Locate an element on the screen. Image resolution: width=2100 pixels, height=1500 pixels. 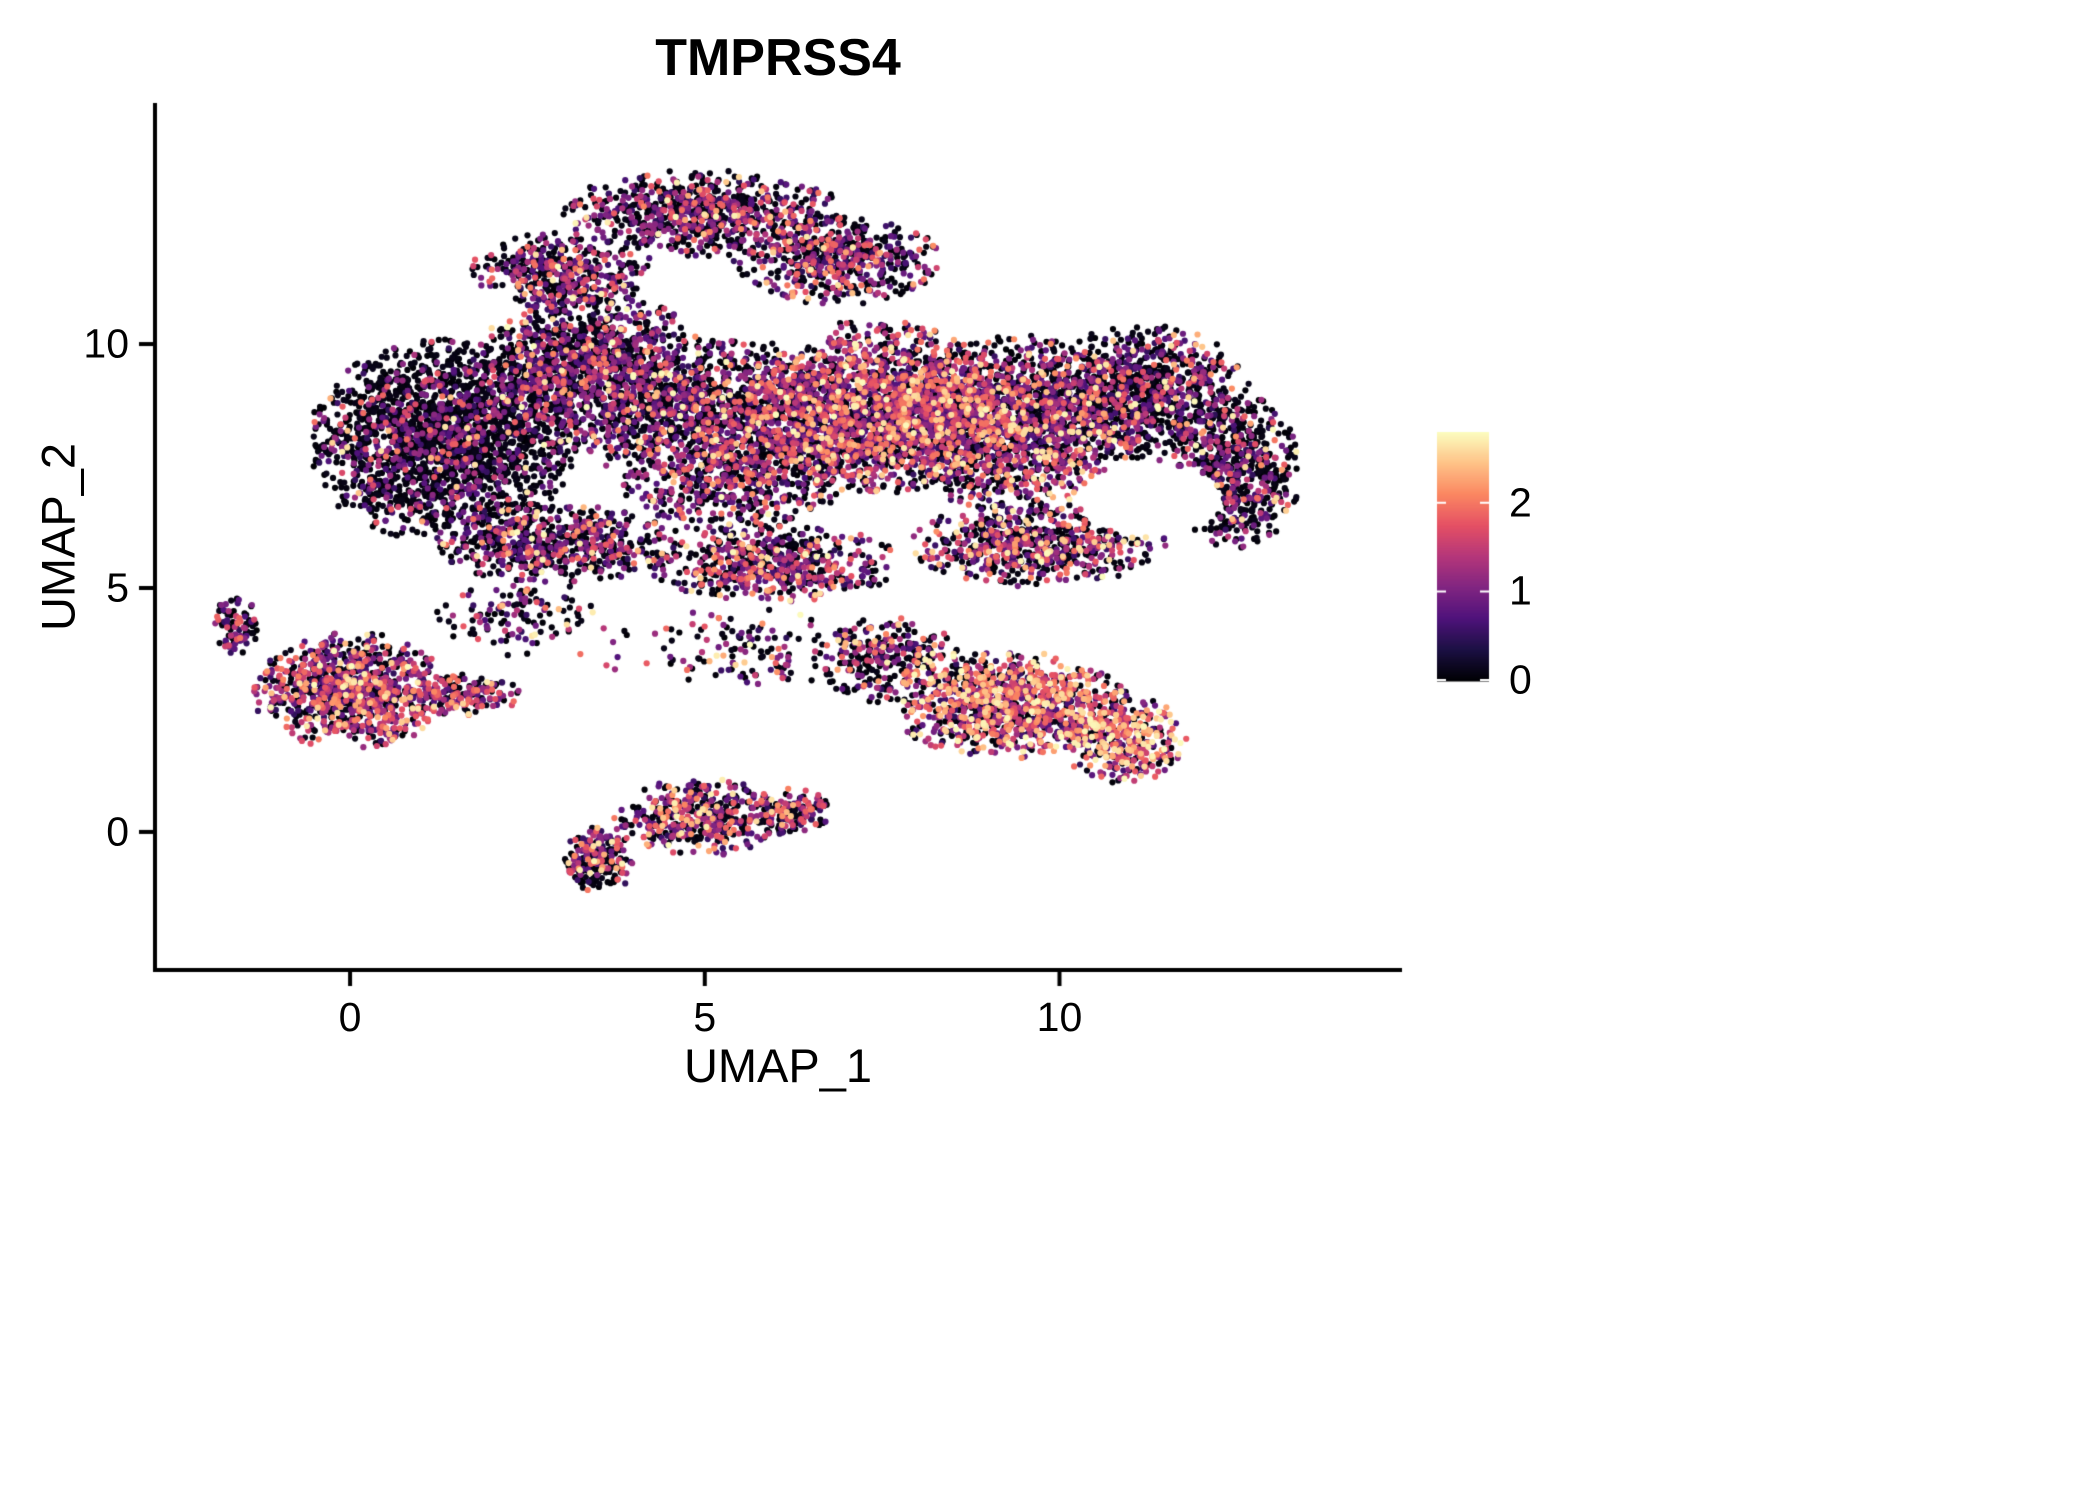
y-axis-label: UMAP_2 is located at coordinates (58, 537).